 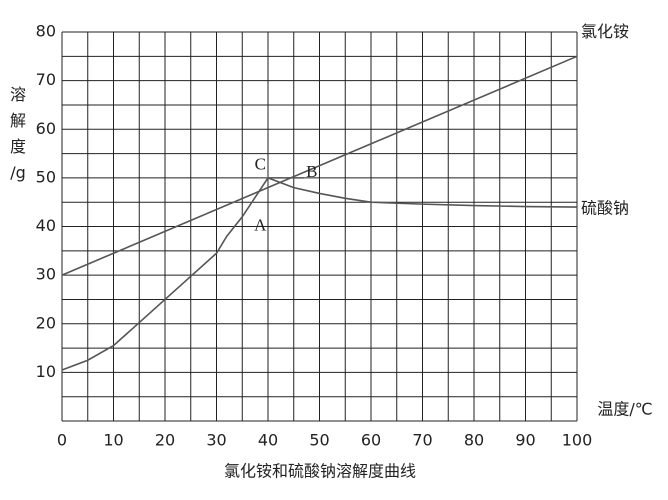 I want to click on y-tick-label: 60, so click(x=46, y=128).